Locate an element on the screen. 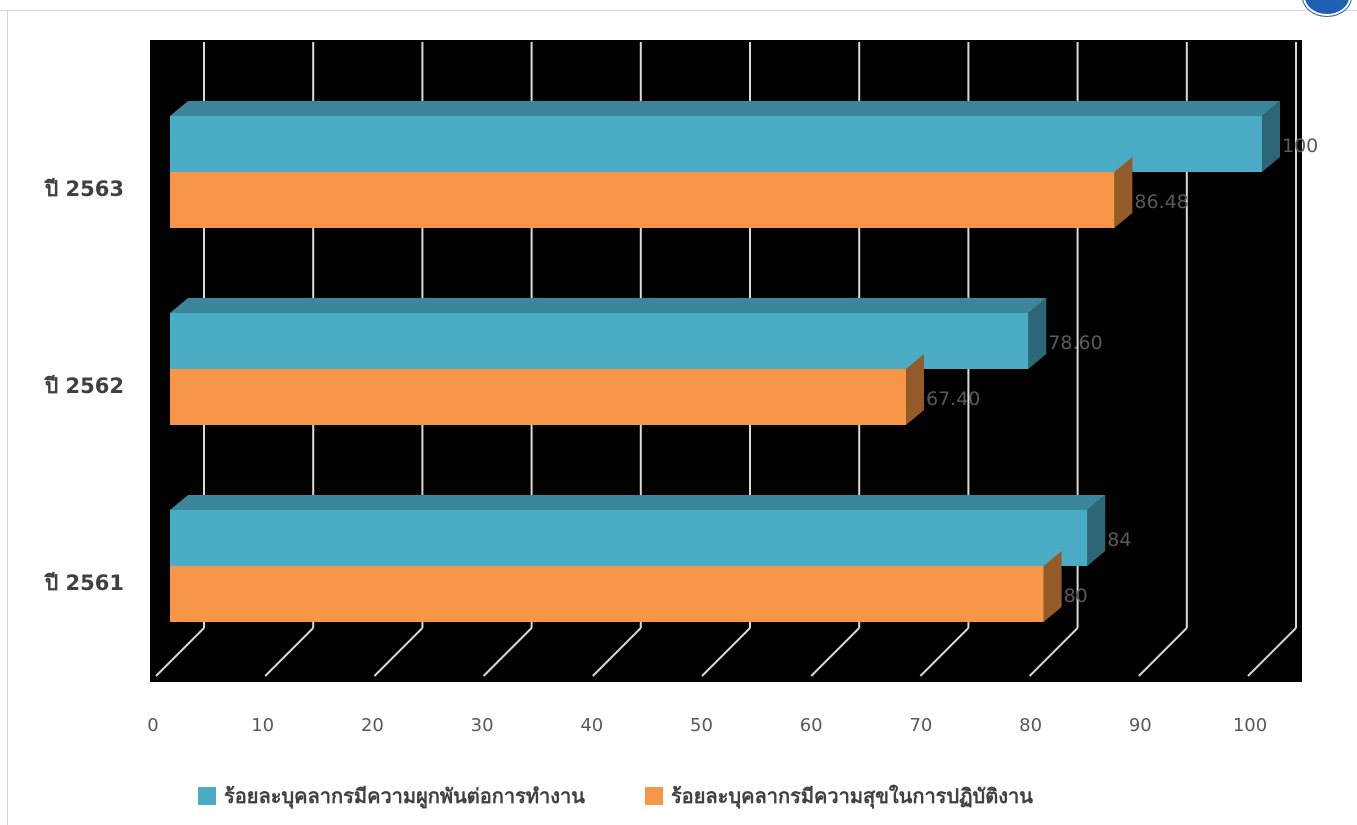 This screenshot has height=825, width=1357. data-label: 67.40 is located at coordinates (953, 399).